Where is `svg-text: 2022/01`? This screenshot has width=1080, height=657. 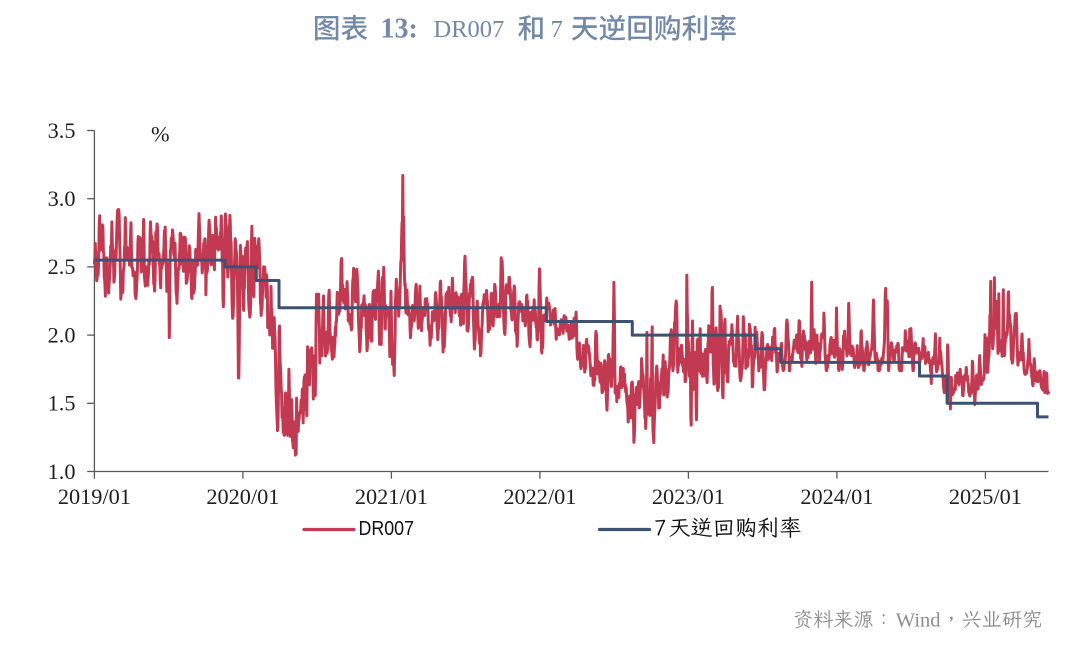
svg-text: 2022/01 is located at coordinates (539, 496).